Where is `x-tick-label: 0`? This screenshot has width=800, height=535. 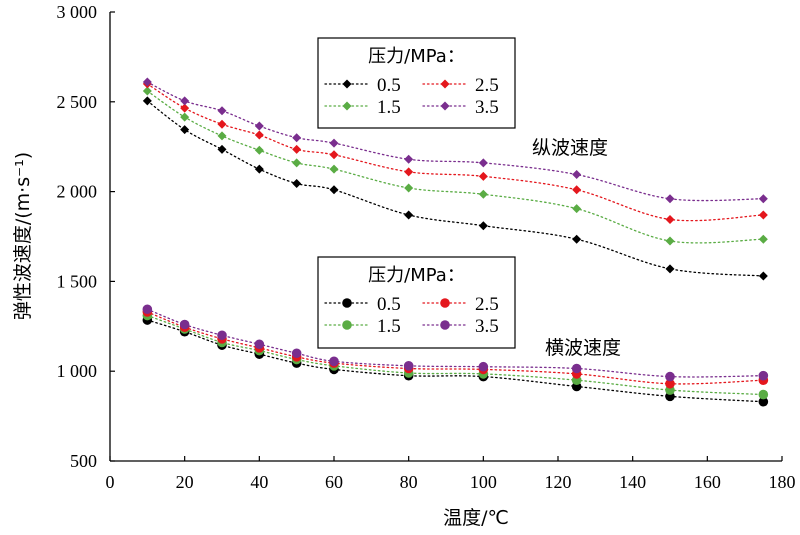 x-tick-label: 0 is located at coordinates (110, 482).